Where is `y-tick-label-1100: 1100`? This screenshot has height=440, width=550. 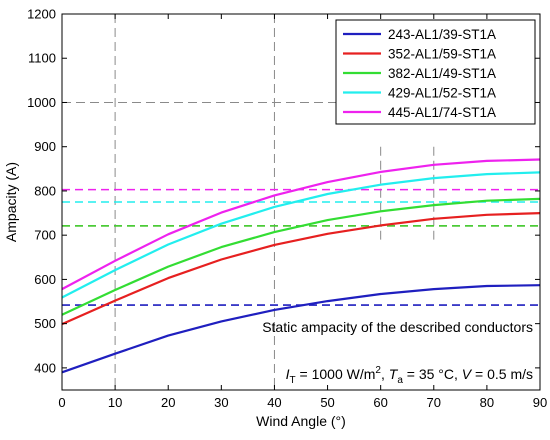
y-tick-label-1100: 1100 is located at coordinates (42, 58).